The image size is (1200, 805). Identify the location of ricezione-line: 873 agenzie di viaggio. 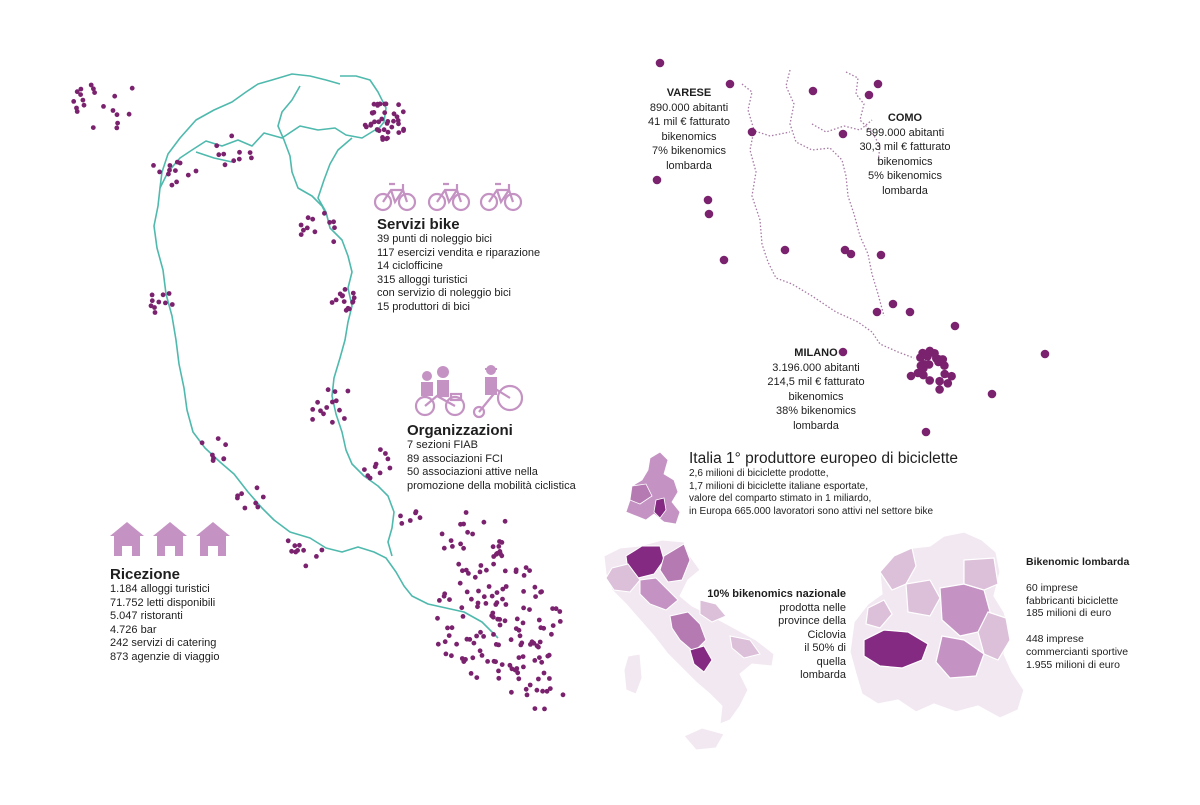
(165, 656).